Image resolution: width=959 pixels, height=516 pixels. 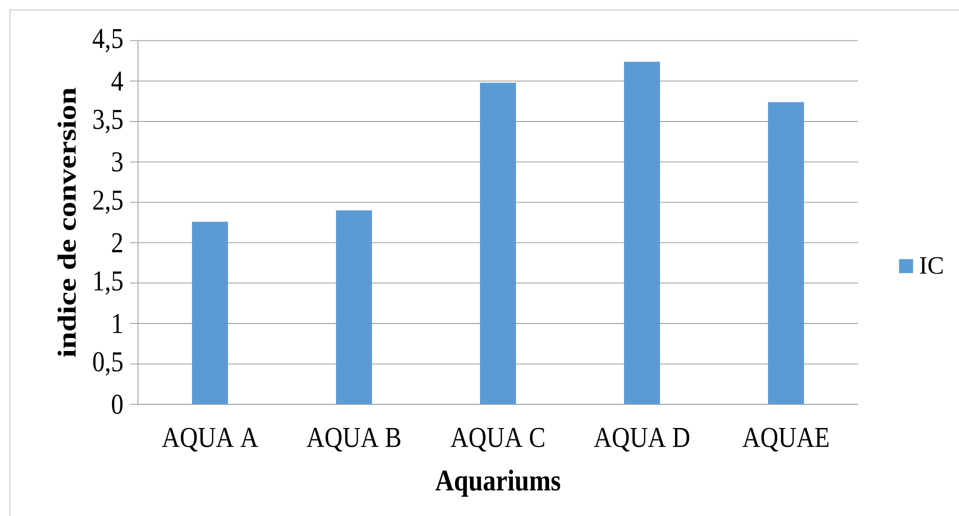 I want to click on y-tick-label: 1,5, so click(x=108, y=283).